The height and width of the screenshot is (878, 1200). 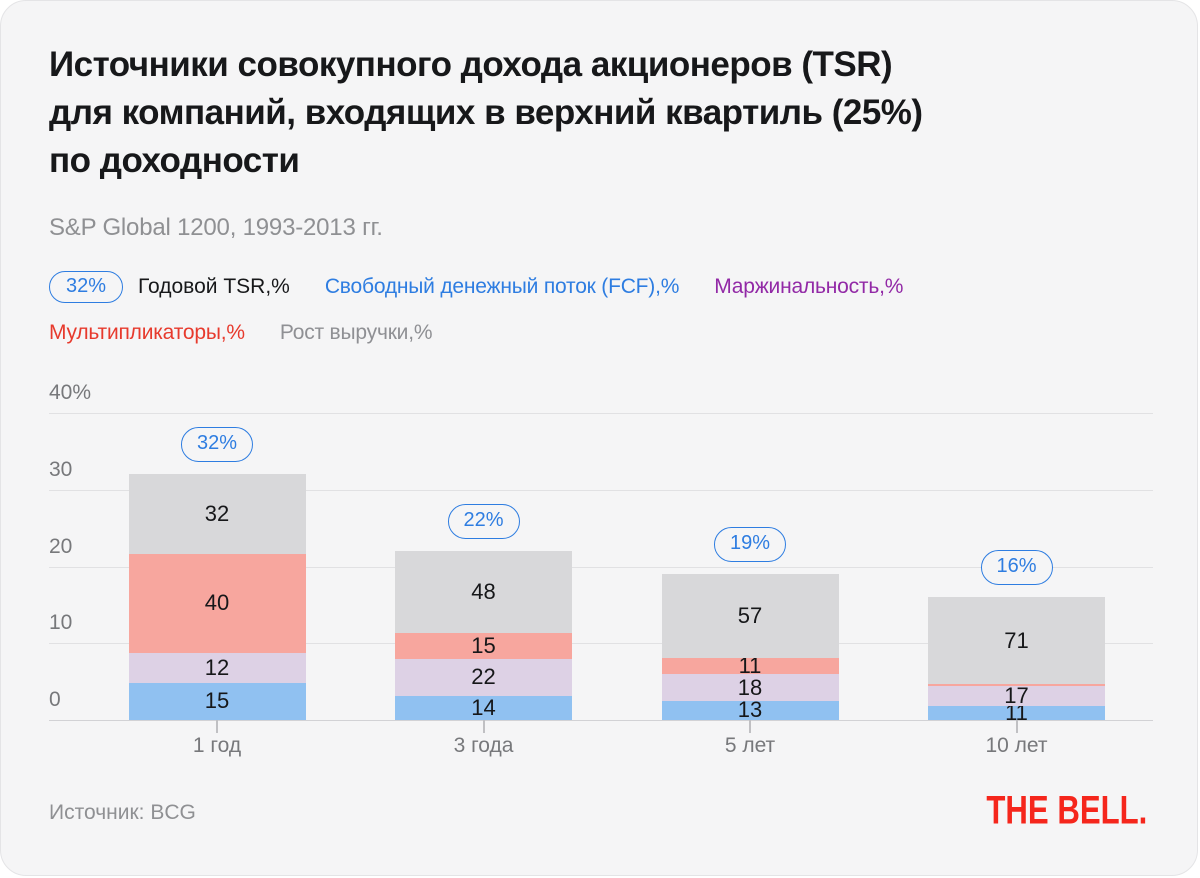 I want to click on segment-value-label: 22, so click(x=483, y=677).